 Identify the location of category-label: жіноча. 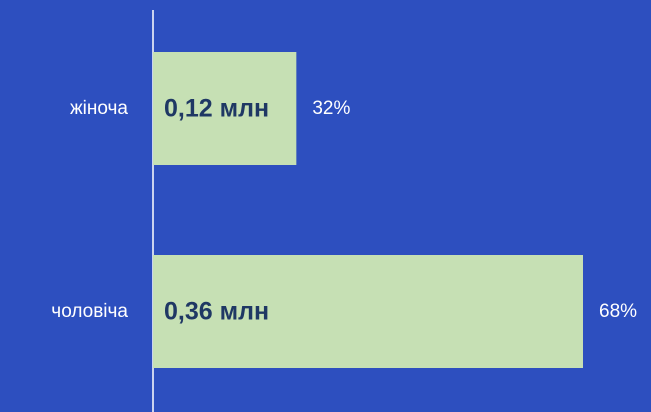
(99, 108).